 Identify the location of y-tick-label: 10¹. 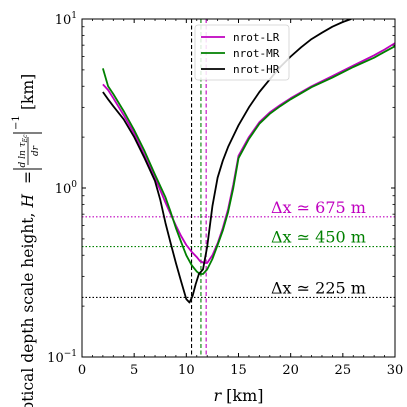
(66, 19).